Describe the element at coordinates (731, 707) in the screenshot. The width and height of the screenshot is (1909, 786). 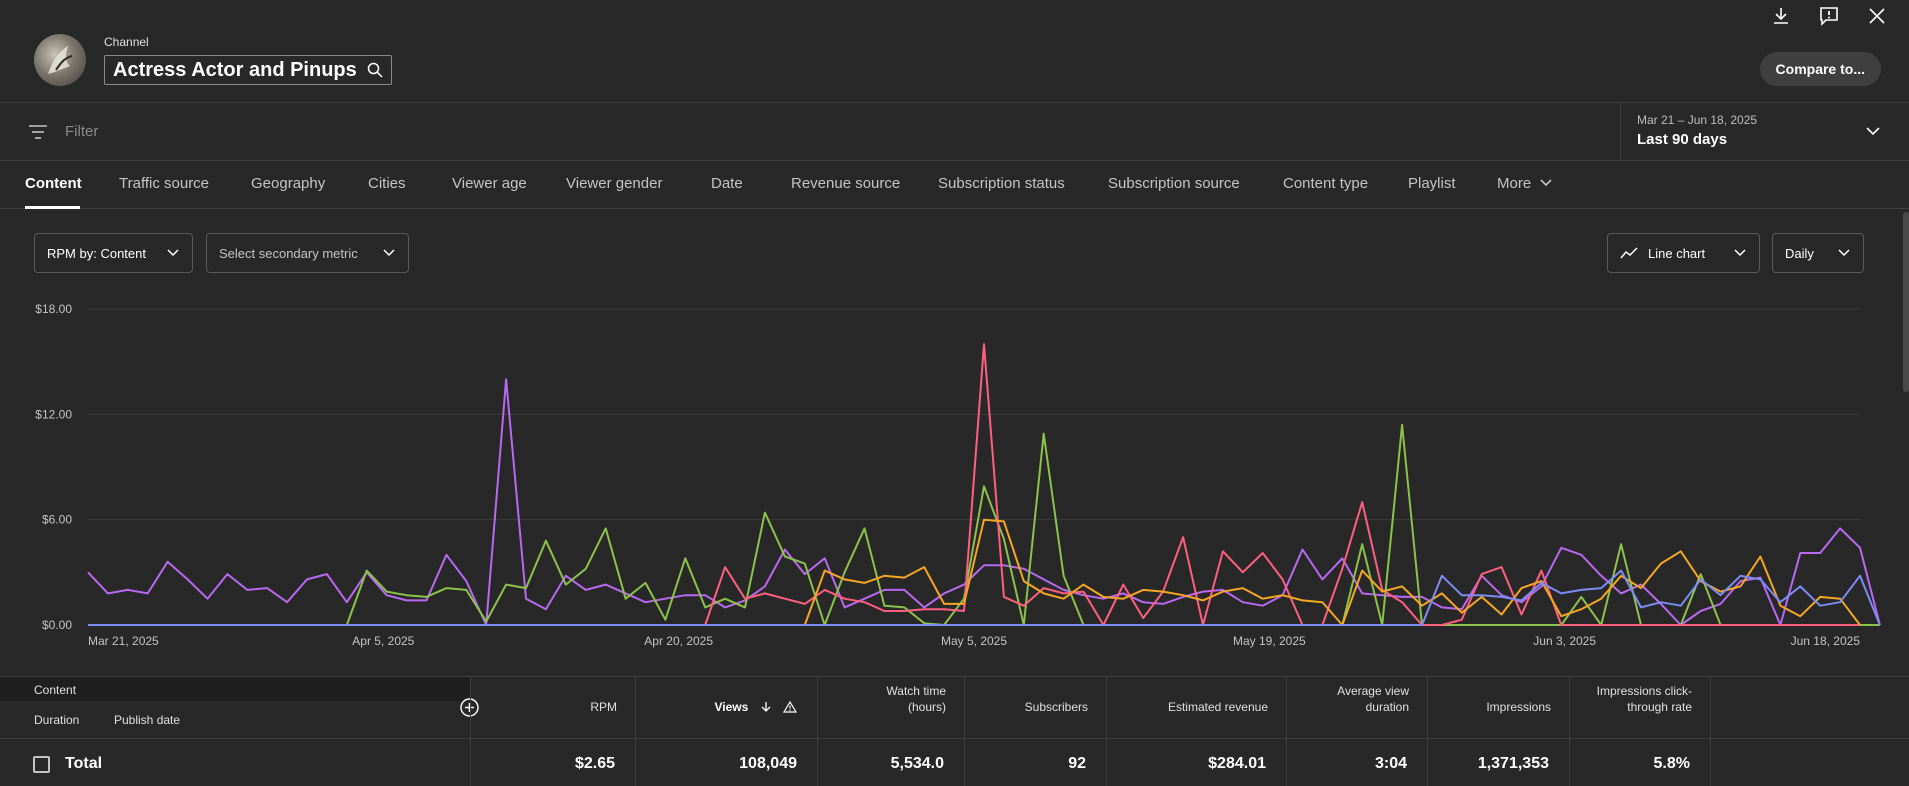
I see `views-header-label: Views` at that location.